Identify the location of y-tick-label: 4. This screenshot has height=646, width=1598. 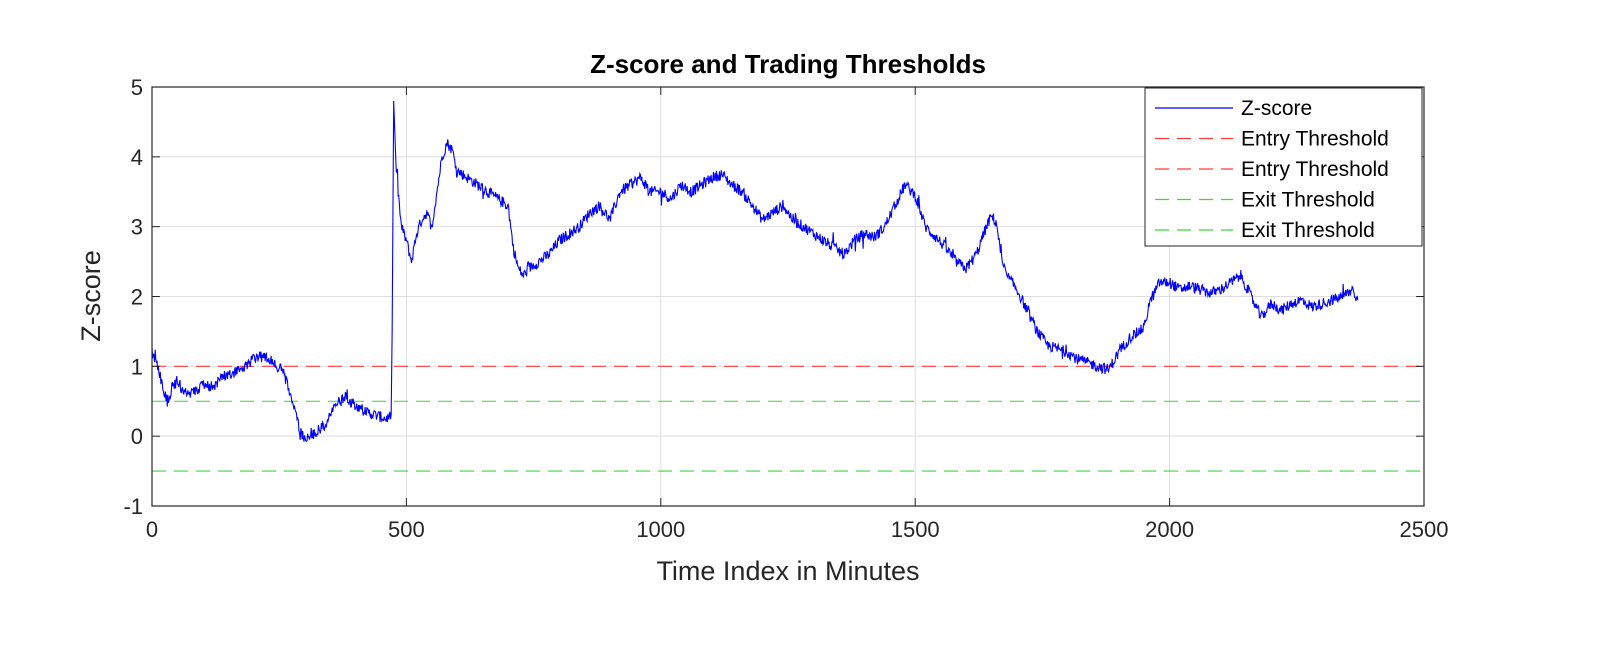
(137, 157).